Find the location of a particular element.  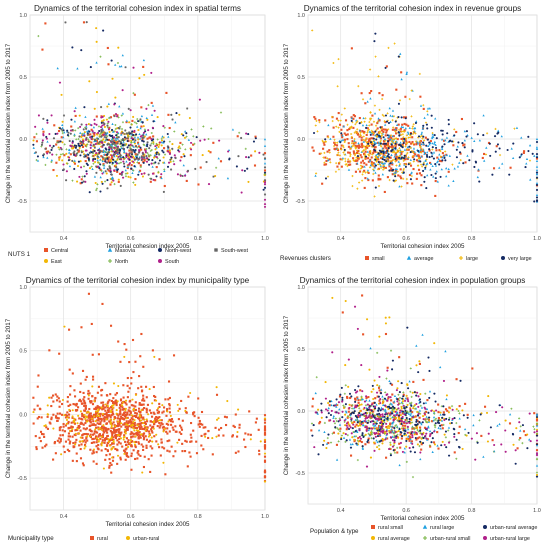

series-urban-rural-large is located at coordinates (426, 386).